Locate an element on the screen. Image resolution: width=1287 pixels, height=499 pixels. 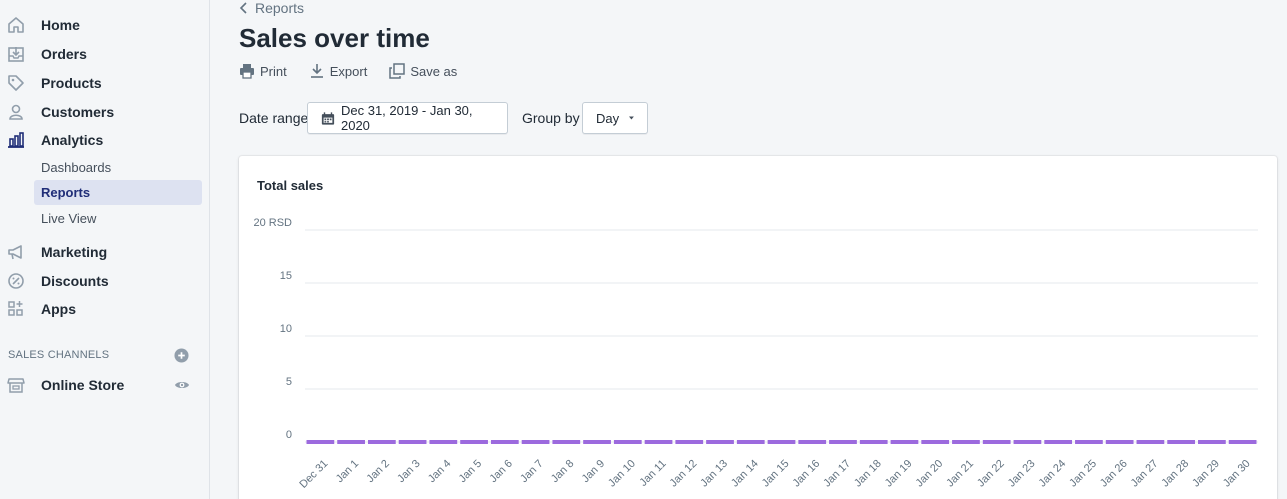
x-tick-label: Jan 14 is located at coordinates (745, 474).